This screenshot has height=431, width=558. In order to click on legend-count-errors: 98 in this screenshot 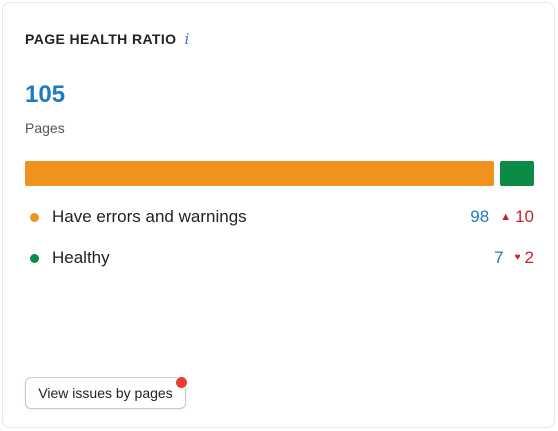, I will do `click(480, 216)`.